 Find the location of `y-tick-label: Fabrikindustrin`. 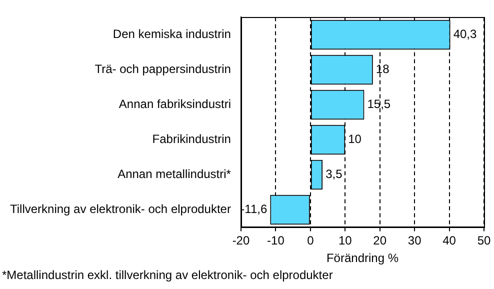

y-tick-label: Fabrikindustrin is located at coordinates (191, 139).